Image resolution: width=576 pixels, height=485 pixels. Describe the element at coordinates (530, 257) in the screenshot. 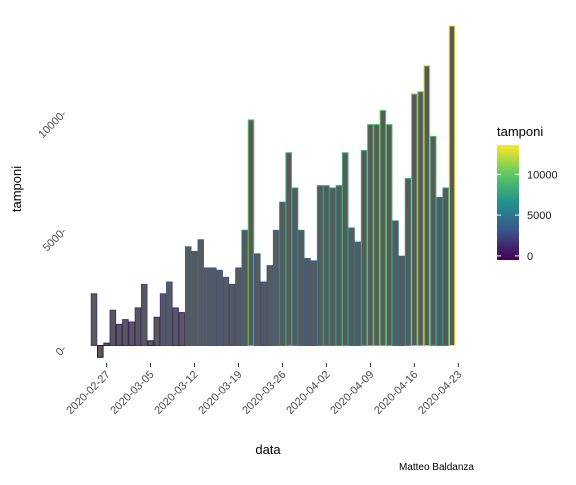

I see `legend-label: 0` at that location.